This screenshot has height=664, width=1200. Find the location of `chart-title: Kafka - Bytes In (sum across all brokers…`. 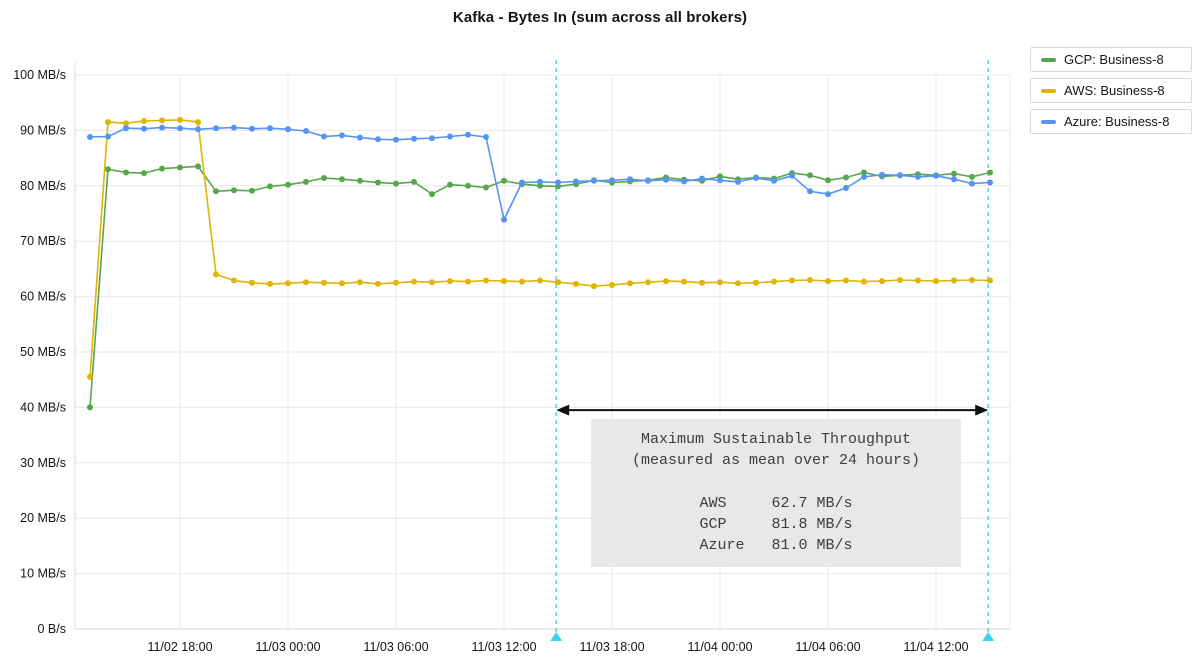

chart-title: Kafka - Bytes In (sum across all brokers… is located at coordinates (600, 17).